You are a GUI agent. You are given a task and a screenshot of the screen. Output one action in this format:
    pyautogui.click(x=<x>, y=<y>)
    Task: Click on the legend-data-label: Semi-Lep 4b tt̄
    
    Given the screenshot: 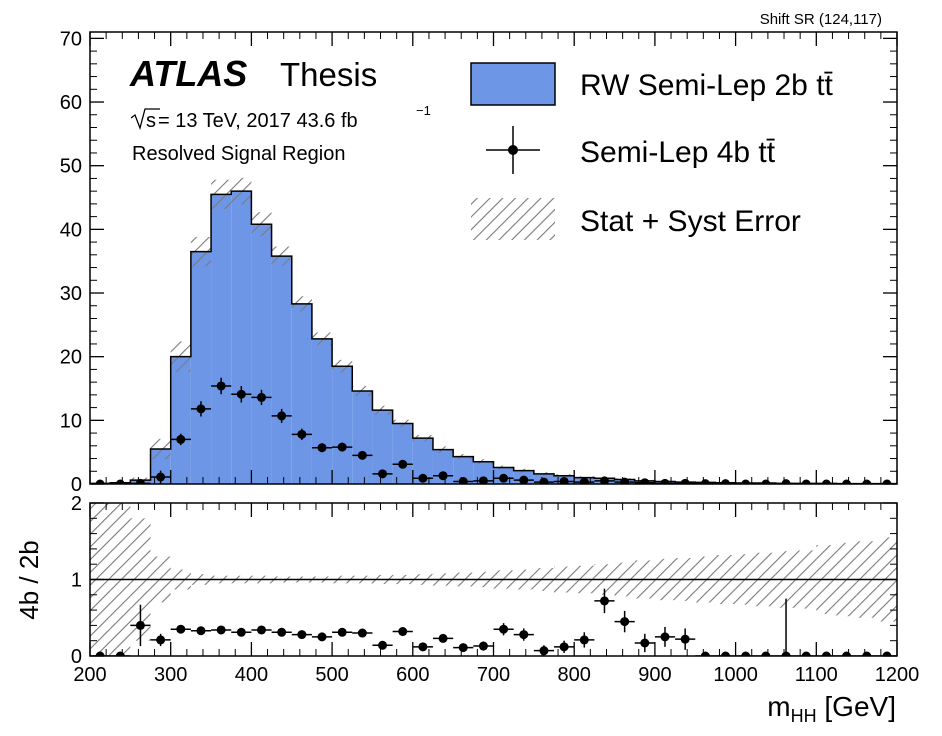 What is the action you would take?
    pyautogui.click(x=678, y=152)
    